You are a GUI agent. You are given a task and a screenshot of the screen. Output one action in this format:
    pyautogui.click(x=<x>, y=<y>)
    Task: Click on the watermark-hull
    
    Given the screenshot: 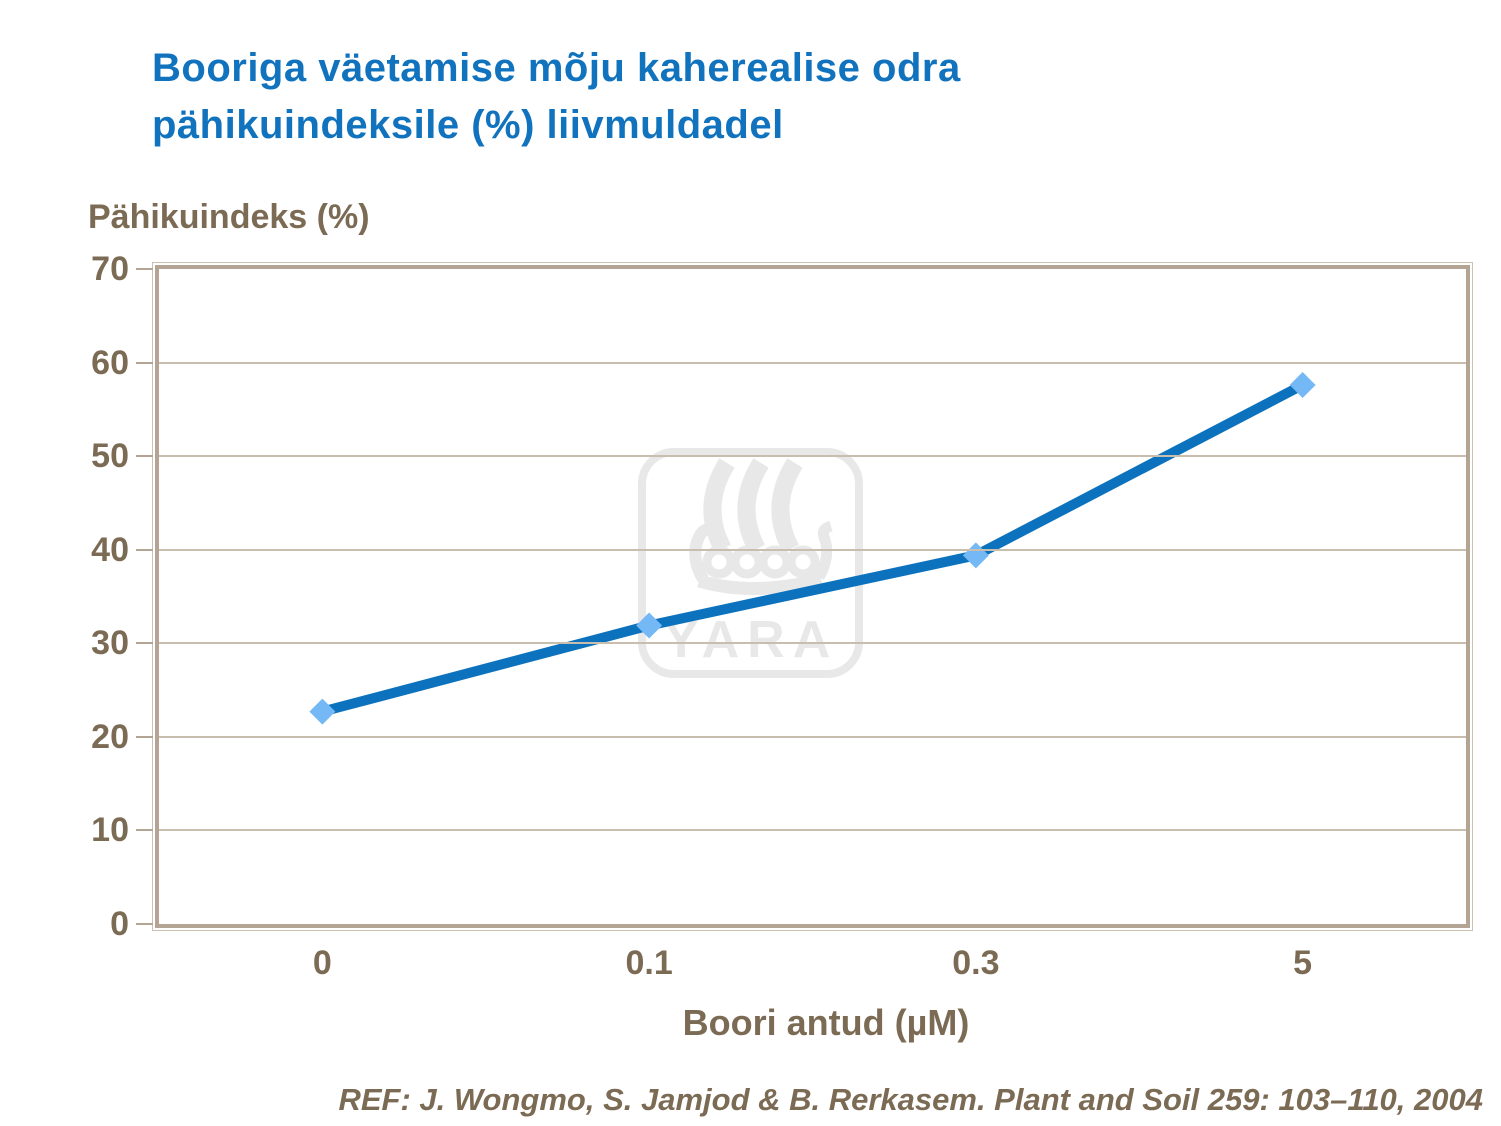 What is the action you would take?
    pyautogui.click(x=760, y=583)
    